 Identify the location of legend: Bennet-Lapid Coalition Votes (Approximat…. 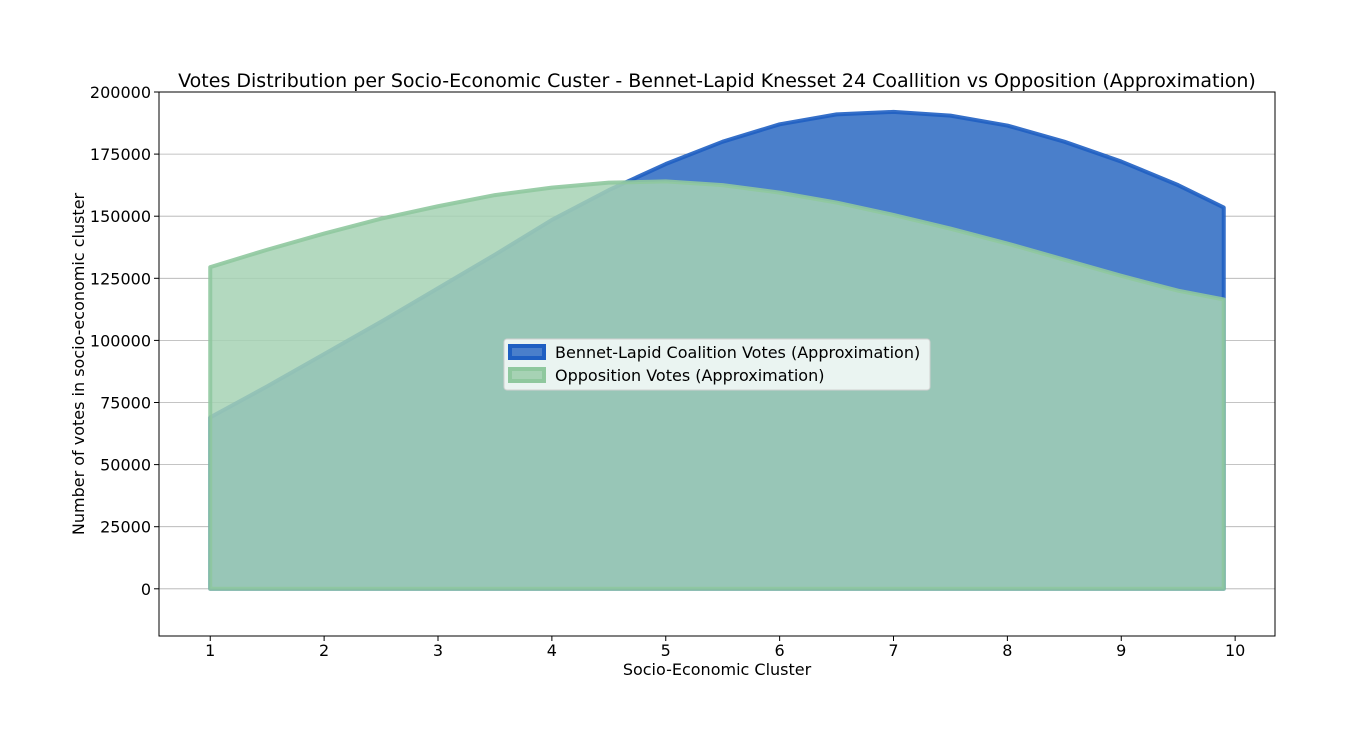
(717, 364).